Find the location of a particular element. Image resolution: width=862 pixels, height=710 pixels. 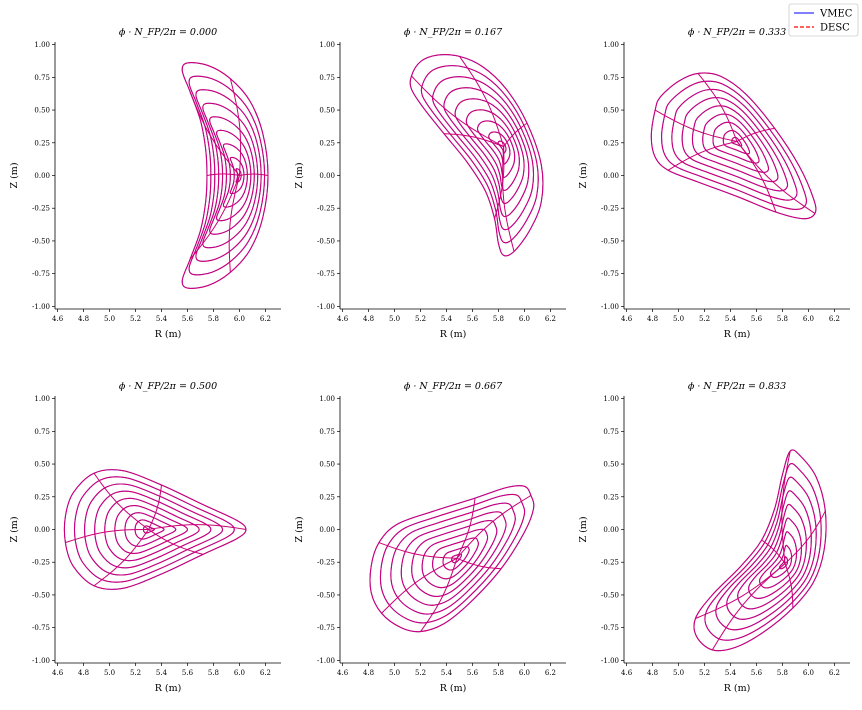

legend-box is located at coordinates (823, 20).